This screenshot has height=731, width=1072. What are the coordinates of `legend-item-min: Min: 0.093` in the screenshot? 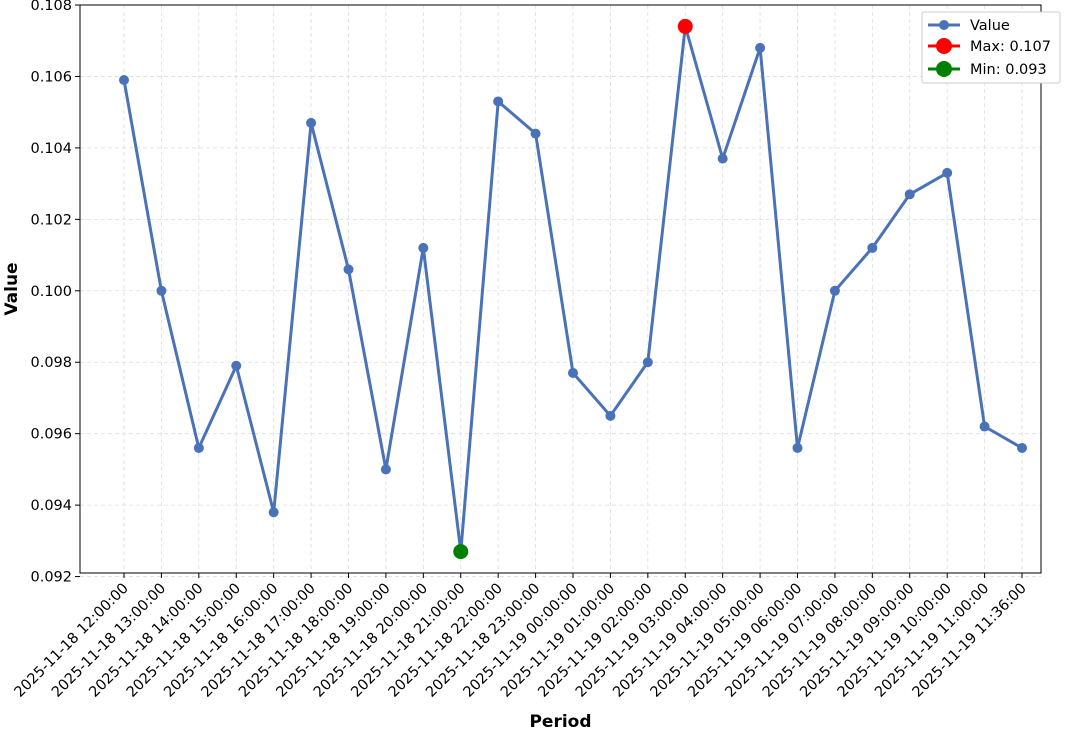 It's located at (987, 69).